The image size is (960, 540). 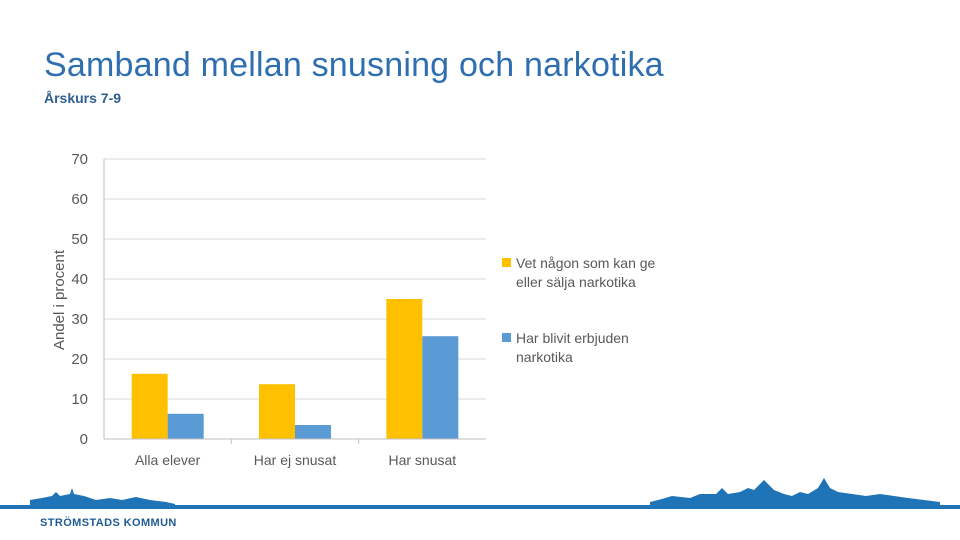 I want to click on slide-title: Samband mellan snusning och narkotika, so click(x=354, y=65).